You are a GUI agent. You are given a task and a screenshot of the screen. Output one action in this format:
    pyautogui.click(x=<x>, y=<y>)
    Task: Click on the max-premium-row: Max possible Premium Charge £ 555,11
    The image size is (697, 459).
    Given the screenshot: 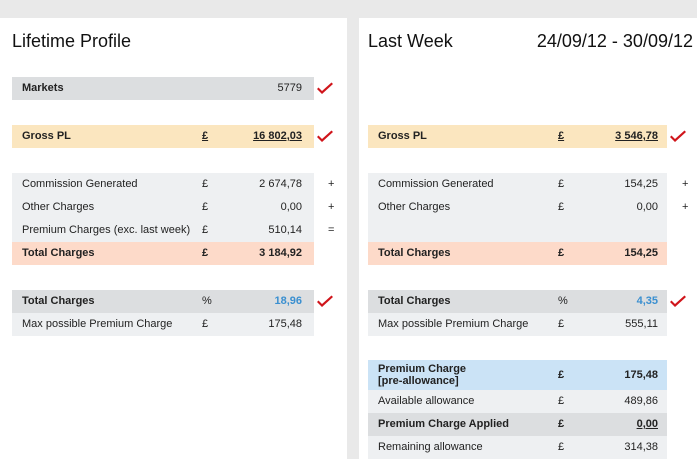 What is the action you would take?
    pyautogui.click(x=517, y=324)
    